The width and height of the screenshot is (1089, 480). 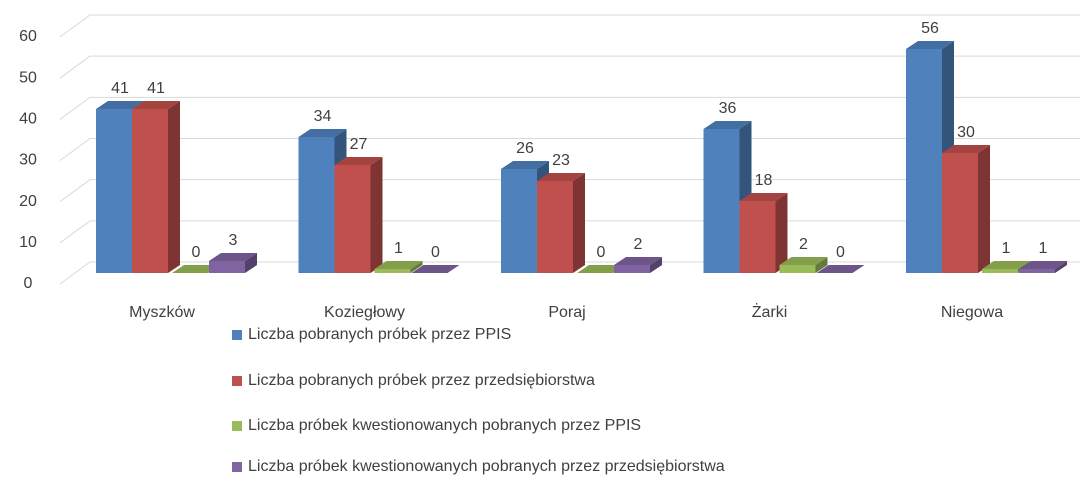 I want to click on value-label: 18, so click(x=764, y=180).